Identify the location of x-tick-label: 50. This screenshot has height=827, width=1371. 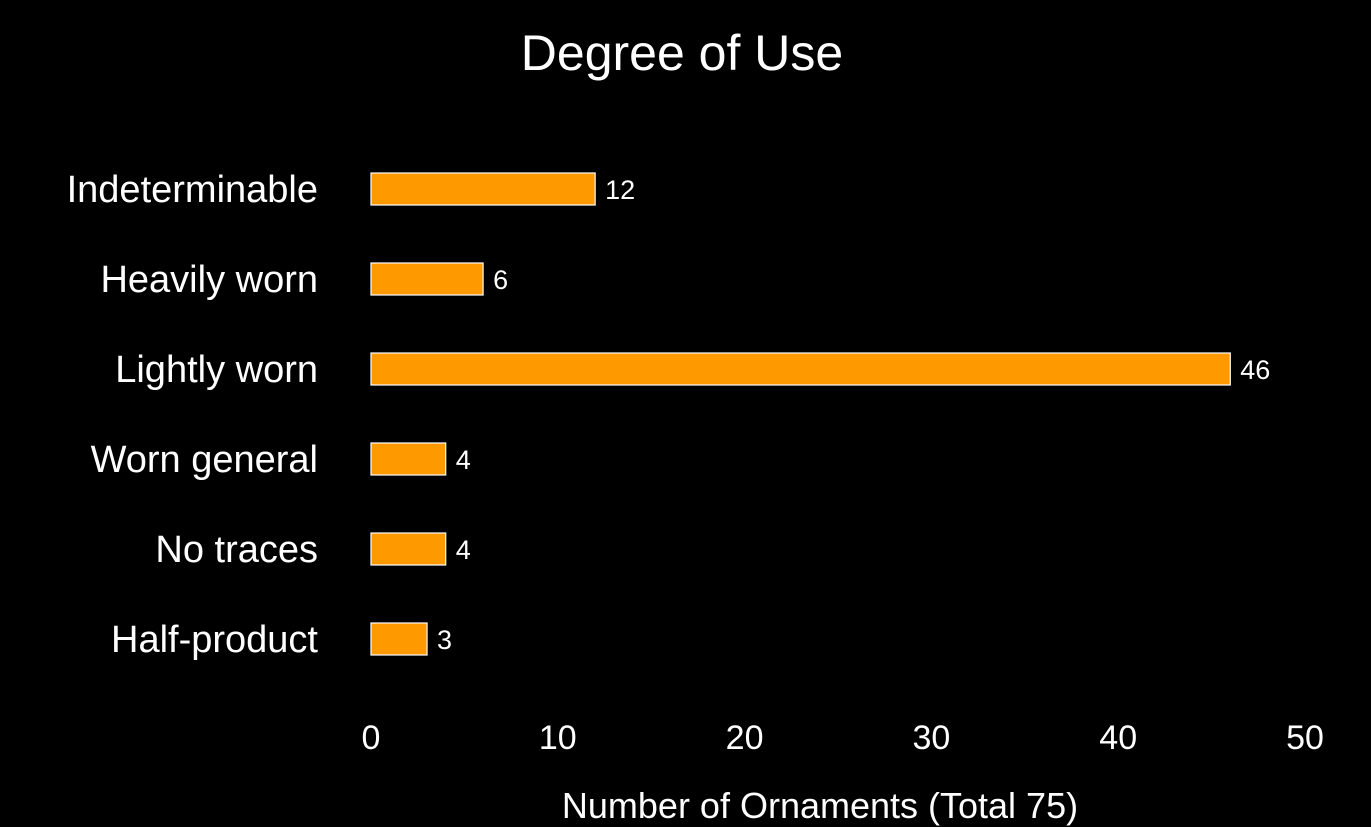
(1305, 738).